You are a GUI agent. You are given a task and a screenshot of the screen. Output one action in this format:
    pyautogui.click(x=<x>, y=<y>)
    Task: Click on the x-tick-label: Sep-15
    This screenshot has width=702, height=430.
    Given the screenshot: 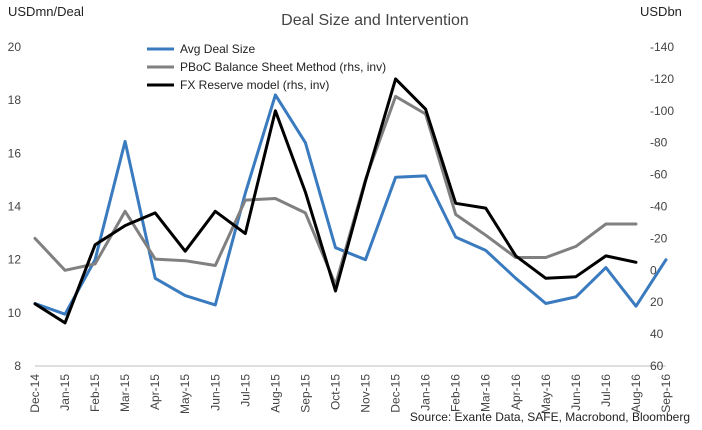 What is the action you would take?
    pyautogui.click(x=305, y=393)
    